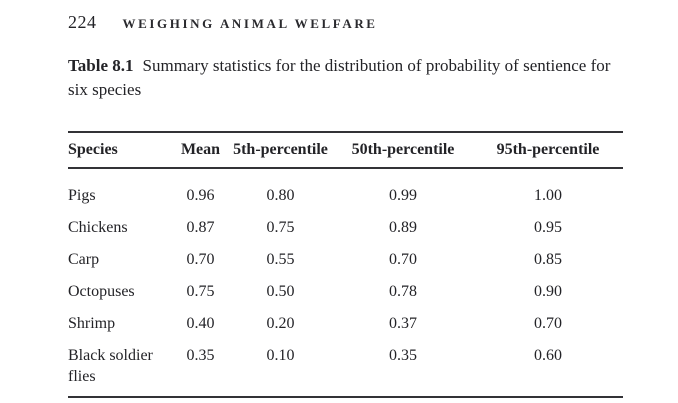 The image size is (678, 403). I want to click on p5-cell: 0.75, so click(280, 227).